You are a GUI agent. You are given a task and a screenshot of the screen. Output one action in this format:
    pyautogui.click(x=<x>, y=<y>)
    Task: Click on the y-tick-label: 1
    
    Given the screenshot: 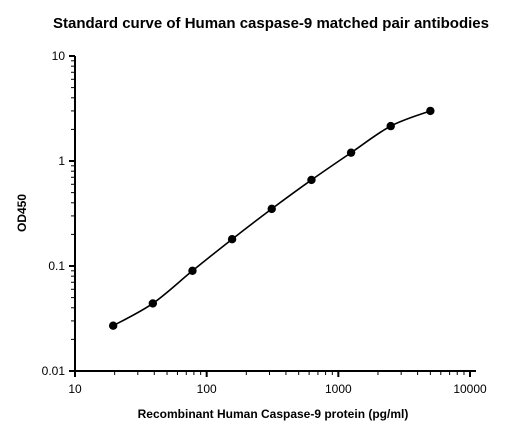 What is the action you would take?
    pyautogui.click(x=61, y=161)
    